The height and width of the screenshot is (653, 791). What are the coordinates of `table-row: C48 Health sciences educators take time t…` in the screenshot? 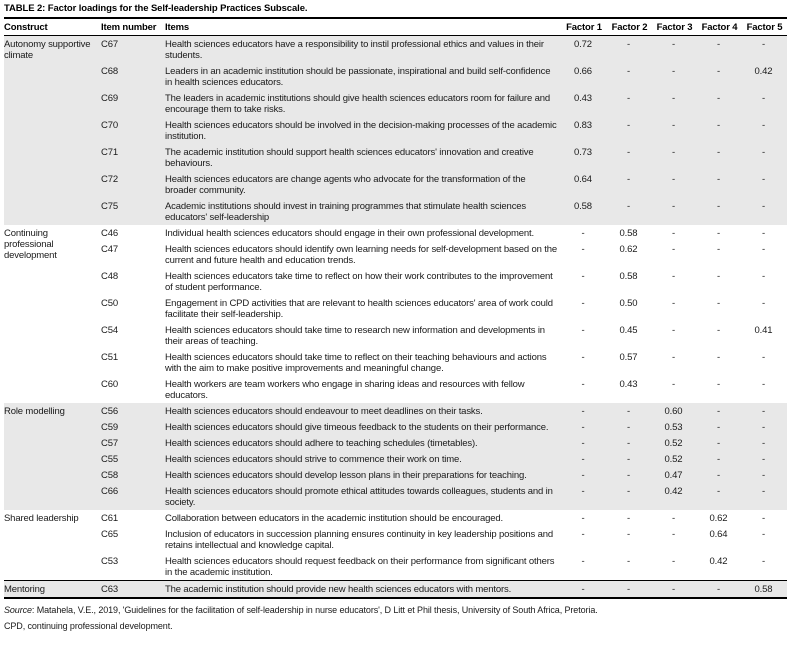 It's located at (395, 281).